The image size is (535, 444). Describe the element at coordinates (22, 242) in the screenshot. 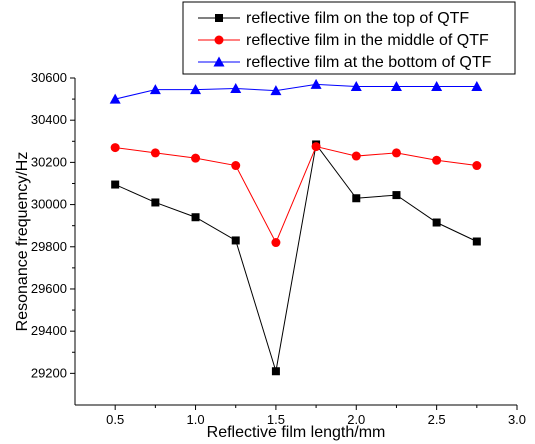

I see `y-axis-title: Resonance frequency/Hz` at that location.